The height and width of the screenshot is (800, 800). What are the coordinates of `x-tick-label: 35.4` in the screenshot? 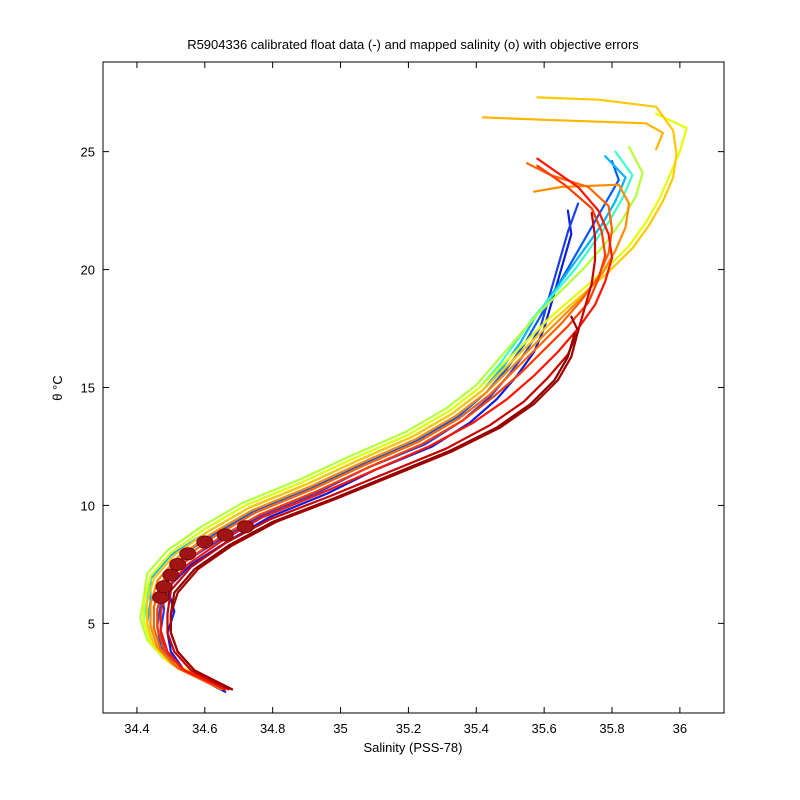 It's located at (476, 728).